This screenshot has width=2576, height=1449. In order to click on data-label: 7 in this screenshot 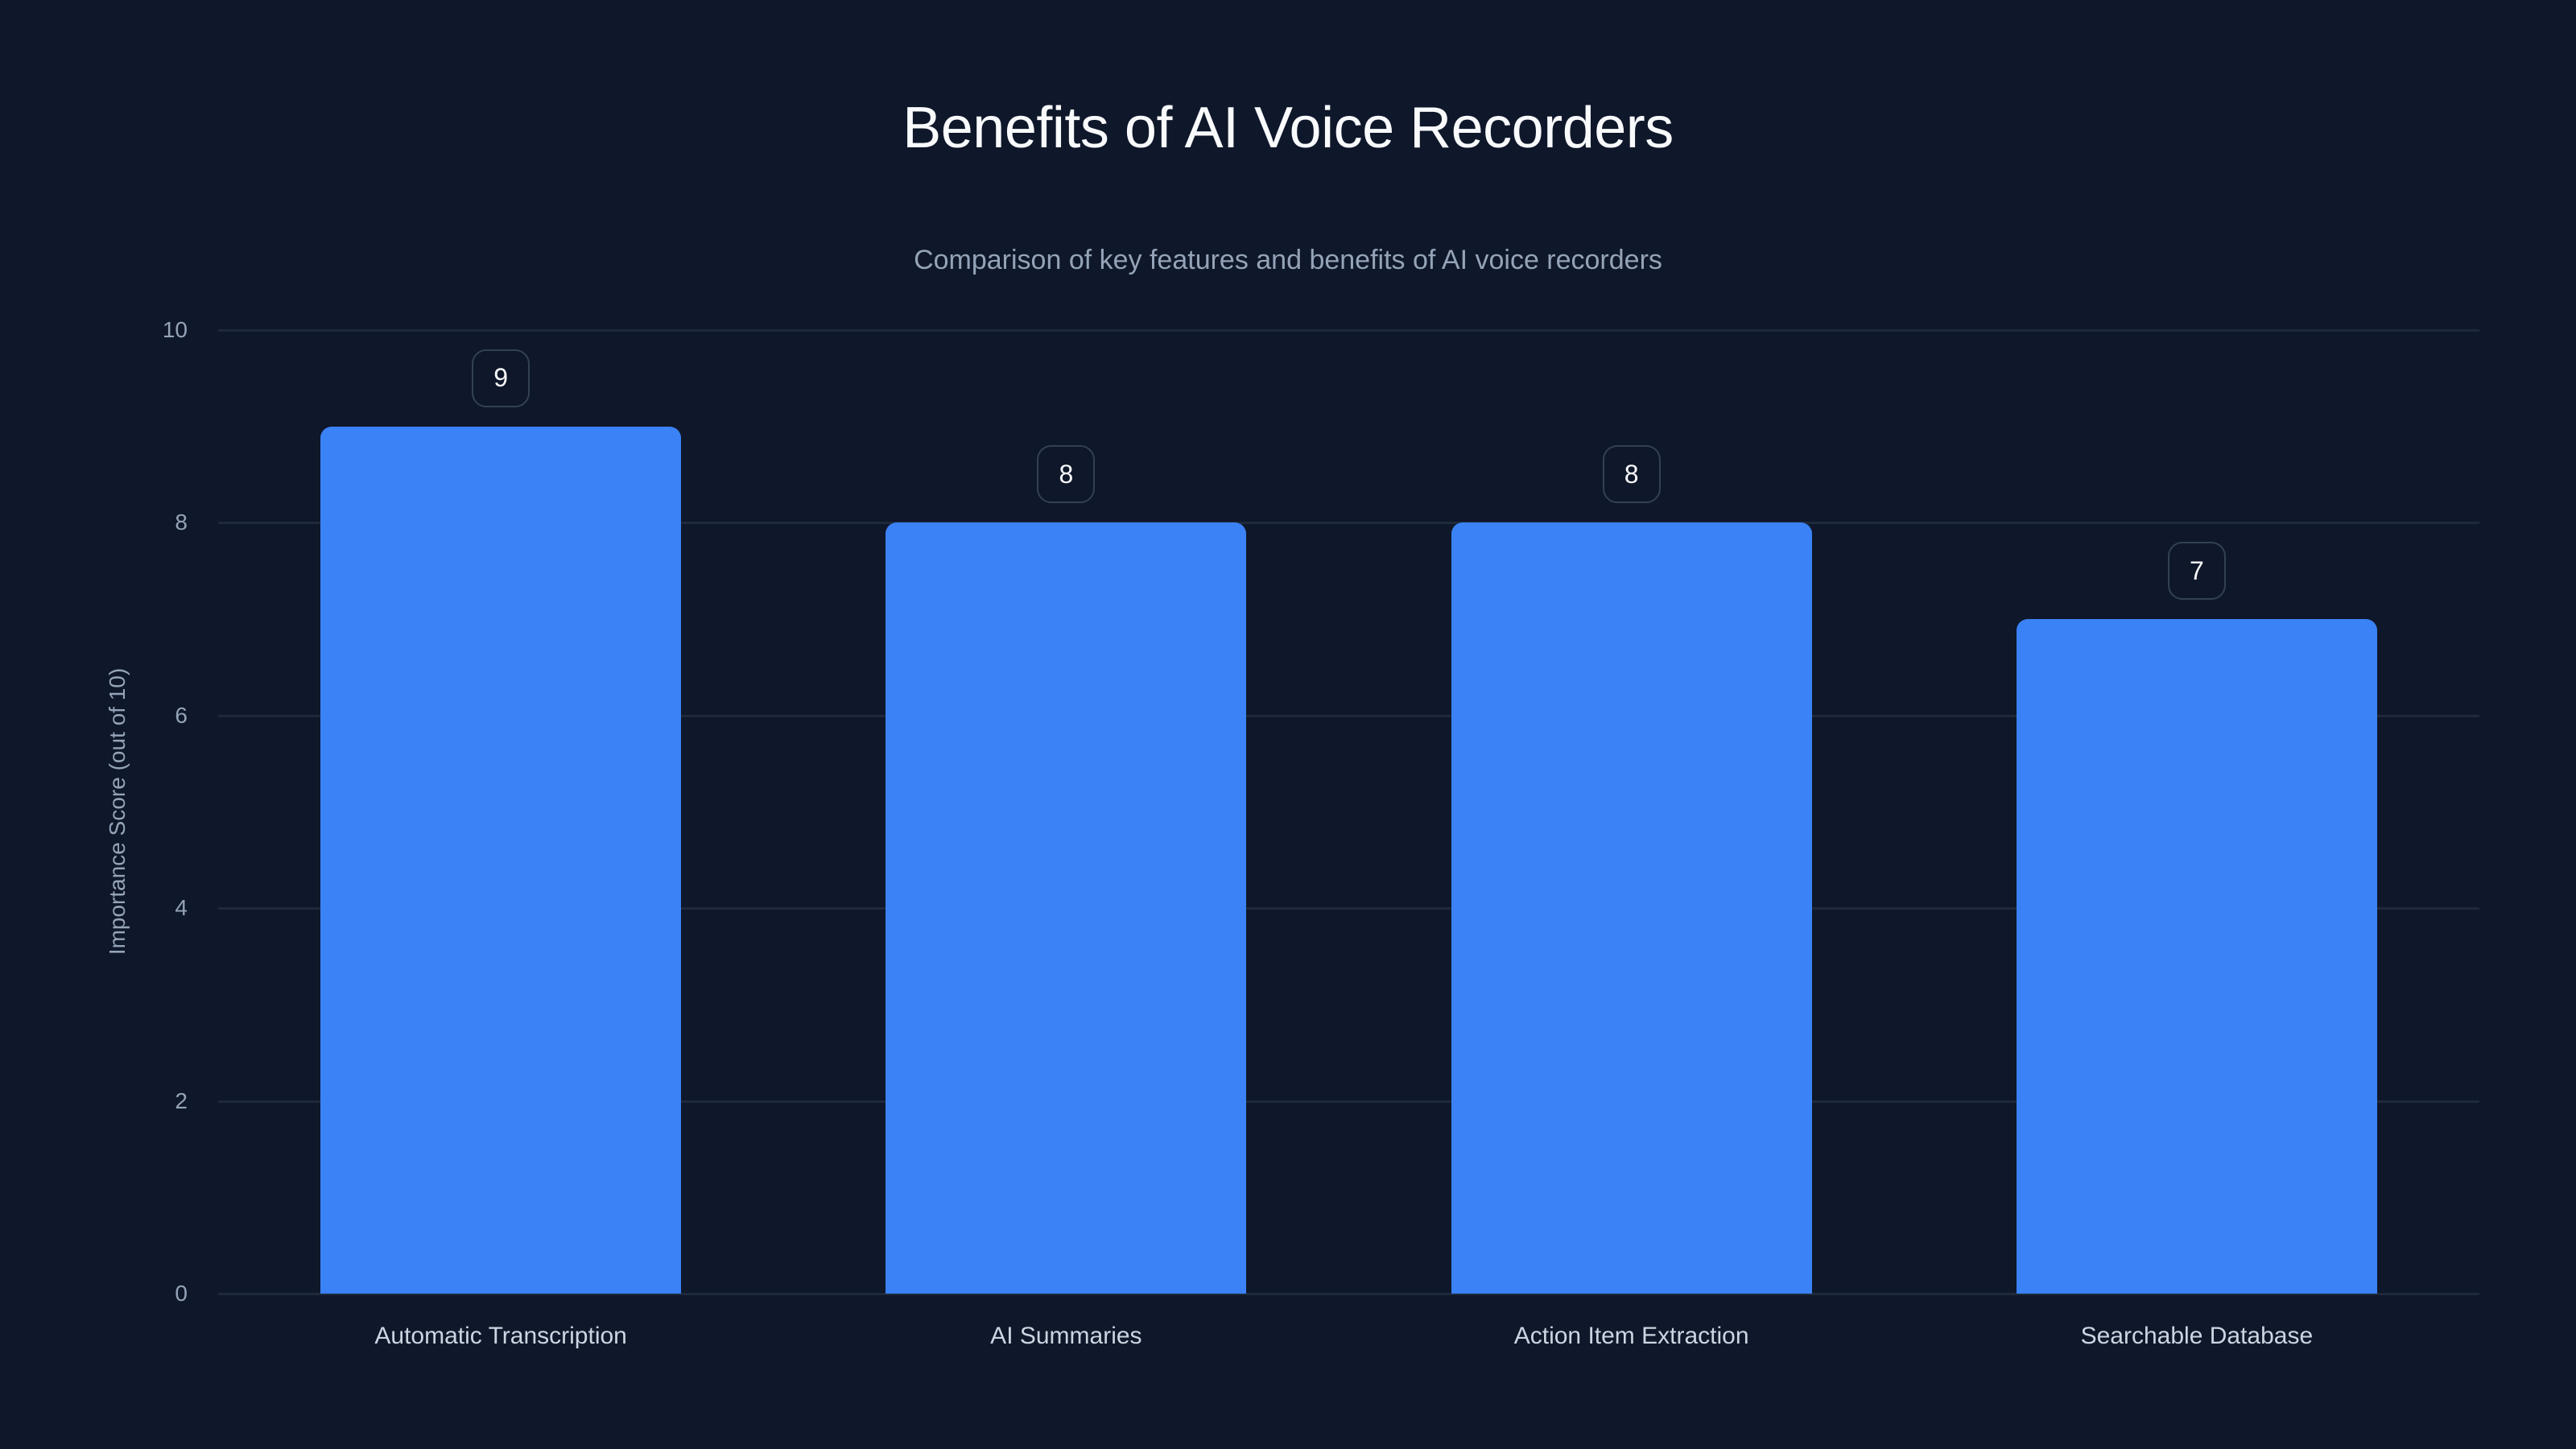, I will do `click(2196, 571)`.